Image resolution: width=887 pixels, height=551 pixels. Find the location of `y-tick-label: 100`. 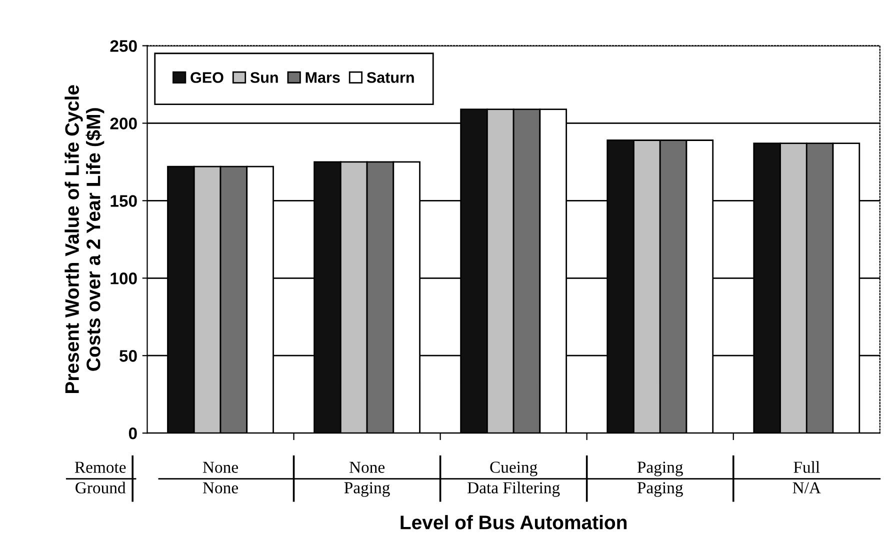

y-tick-label: 100 is located at coordinates (123, 278).